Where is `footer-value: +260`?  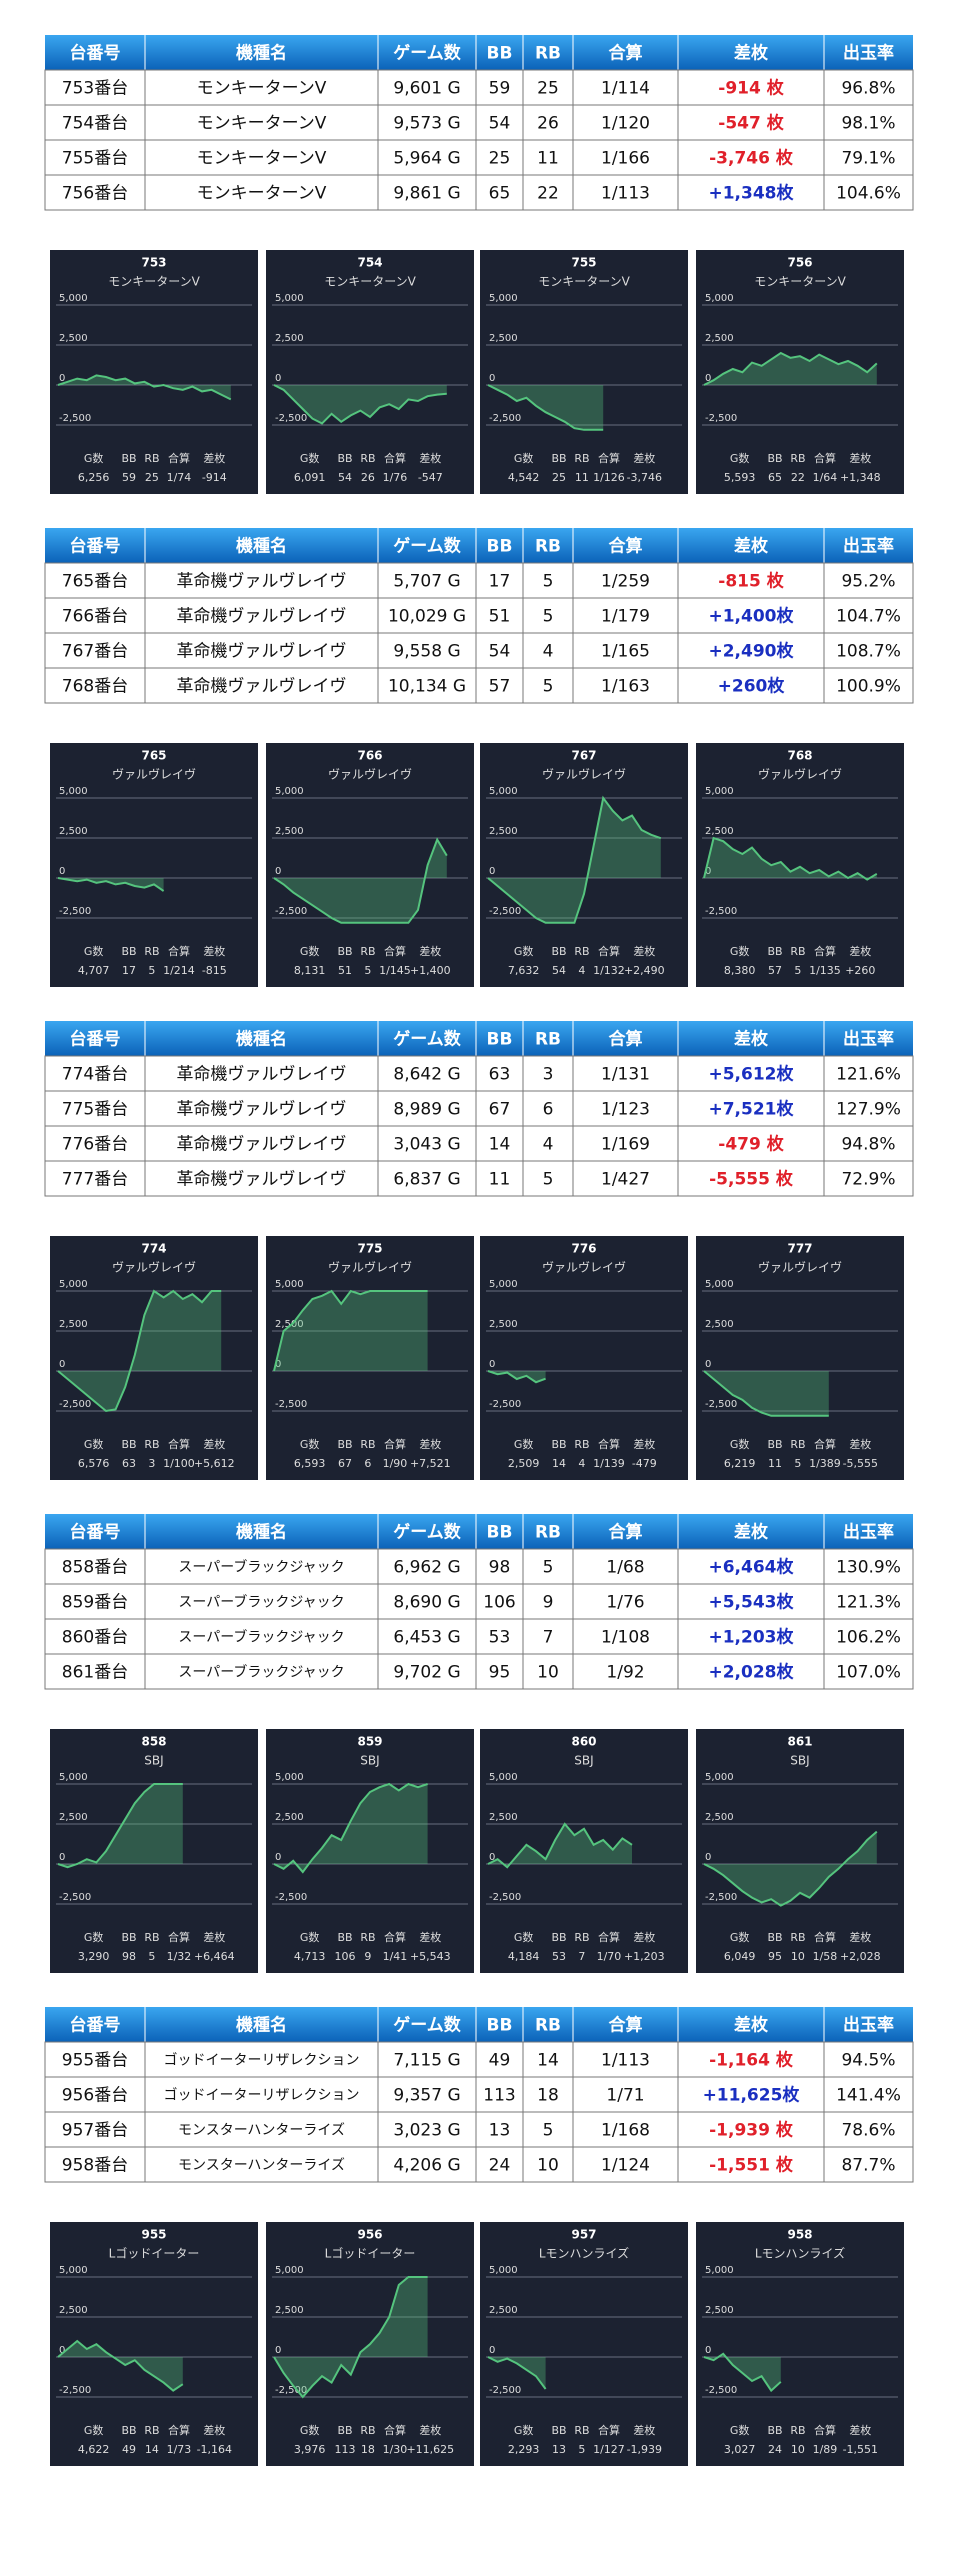 footer-value: +260 is located at coordinates (860, 970).